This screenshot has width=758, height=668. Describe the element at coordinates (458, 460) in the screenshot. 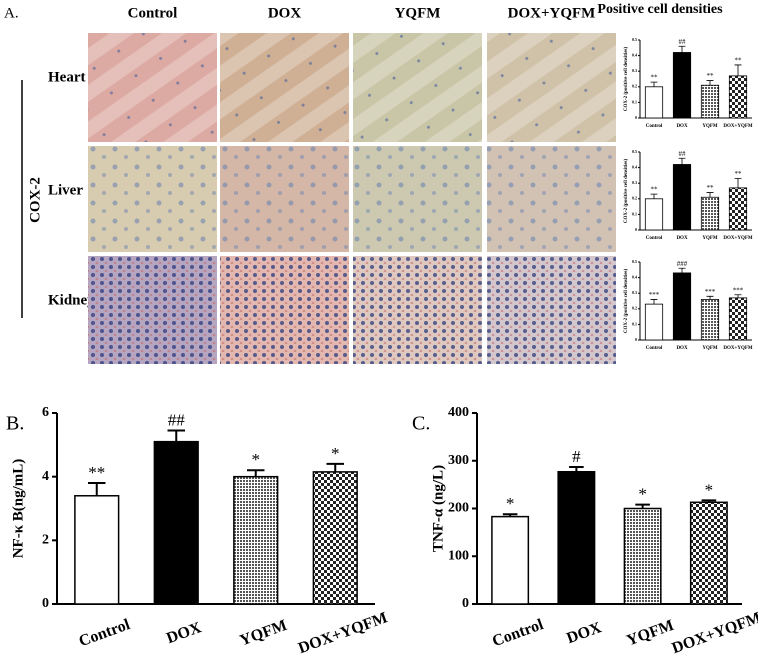

I see `y-tick-label: 300` at that location.